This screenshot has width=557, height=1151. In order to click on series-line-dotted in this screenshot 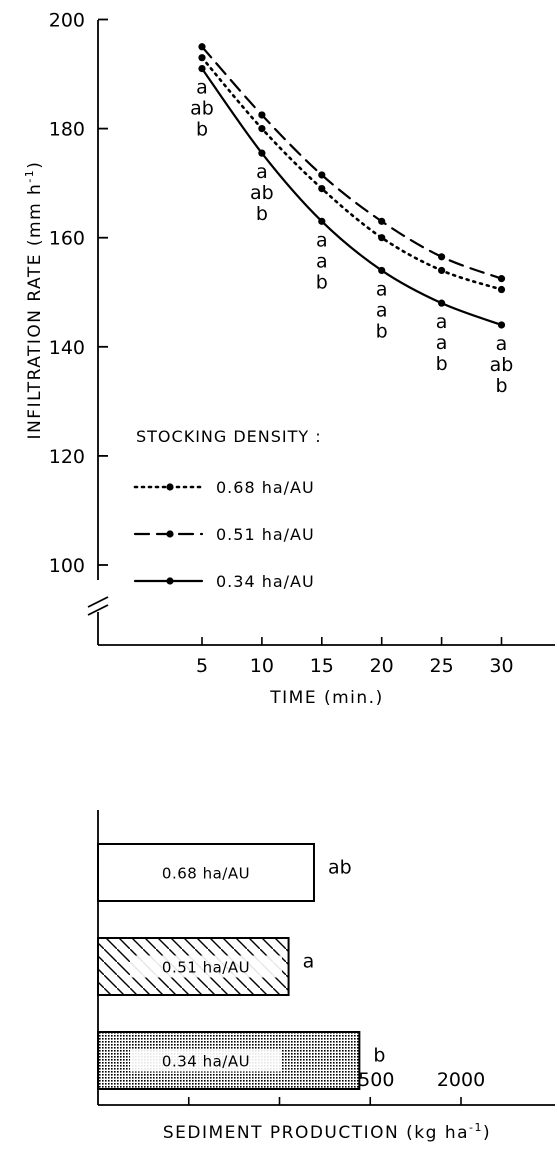, I will do `click(351, 173)`.